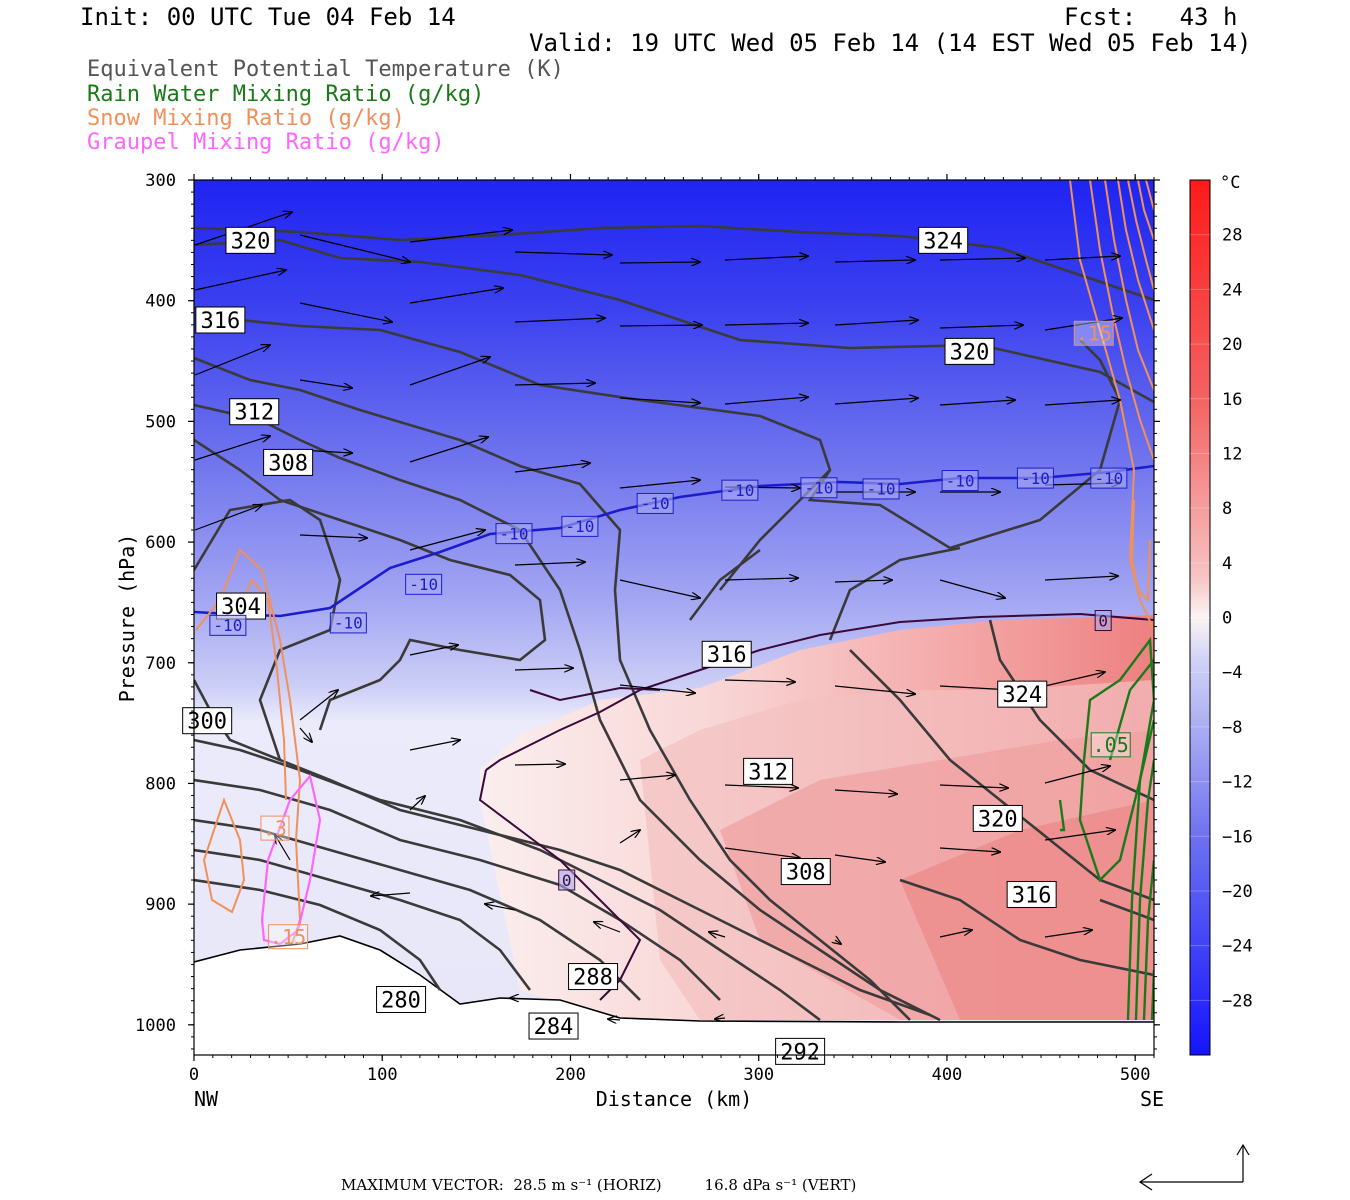 The height and width of the screenshot is (1200, 1350). Describe the element at coordinates (254, 413) in the screenshot. I see `theta-e-label: 312` at that location.